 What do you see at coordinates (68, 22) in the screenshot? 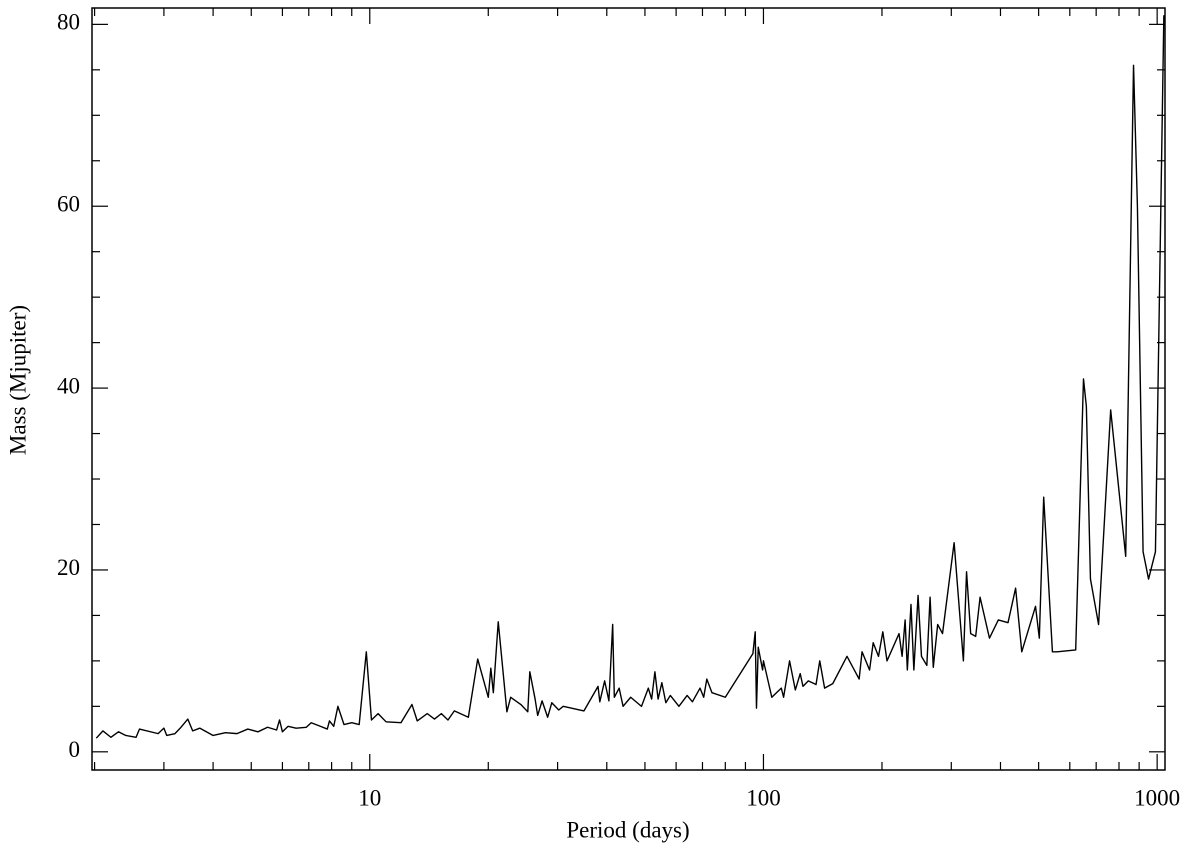
I see `y-tick-label: 80` at bounding box center [68, 22].